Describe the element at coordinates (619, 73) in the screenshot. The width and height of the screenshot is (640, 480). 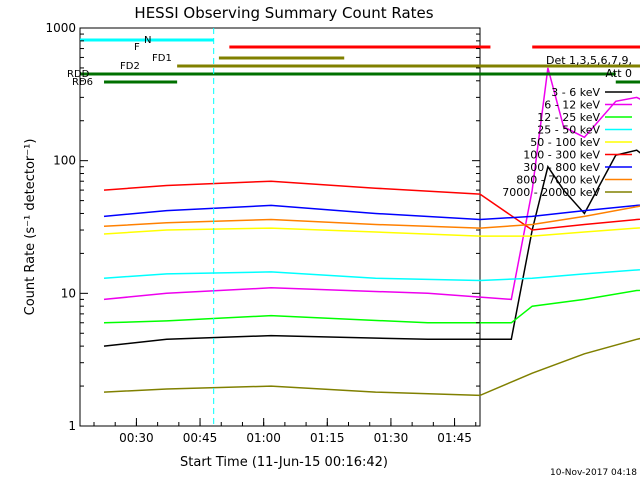
I see `legend-header: Att 0` at that location.